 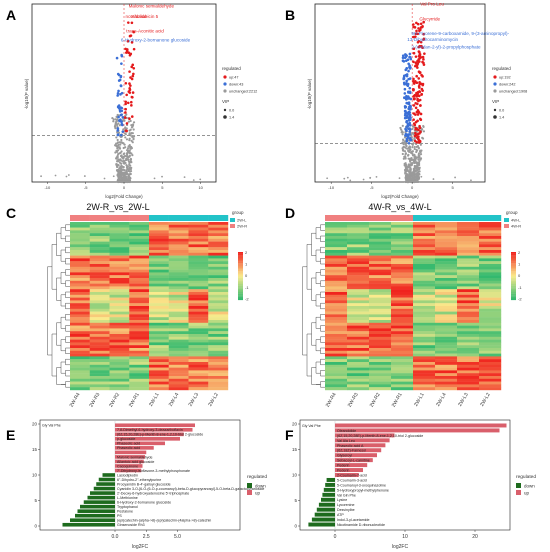 I want to click on panel-letter-c: C, so click(x=11, y=213).